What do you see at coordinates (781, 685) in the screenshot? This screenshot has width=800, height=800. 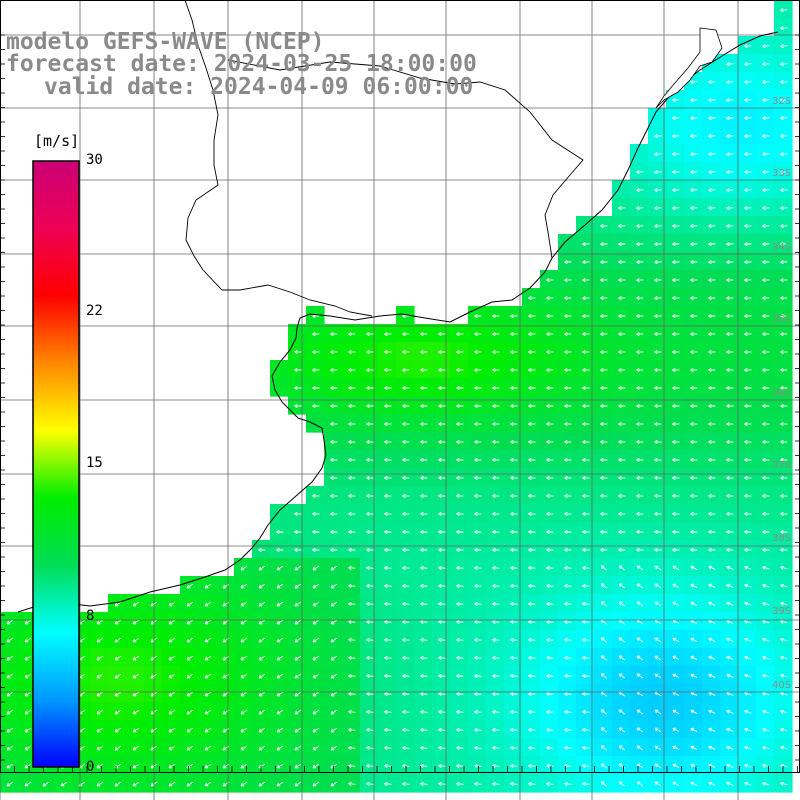 I see `latitude-label: 40S` at bounding box center [781, 685].